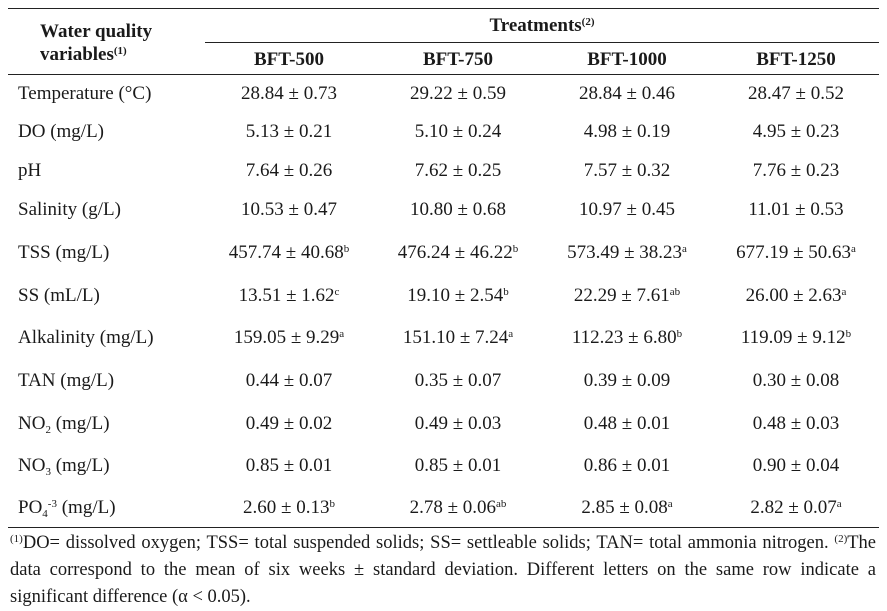 Image resolution: width=887 pixels, height=611 pixels. I want to click on treatments-header: Treatments(2), so click(542, 26).